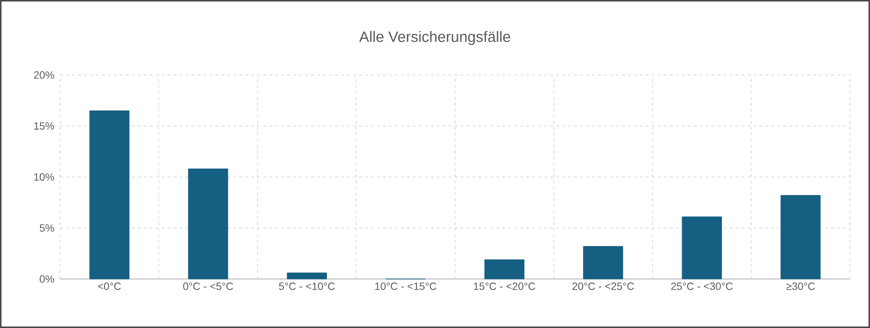  What do you see at coordinates (307, 286) in the screenshot?
I see `x-tick-label: 5°C - <10°C` at bounding box center [307, 286].